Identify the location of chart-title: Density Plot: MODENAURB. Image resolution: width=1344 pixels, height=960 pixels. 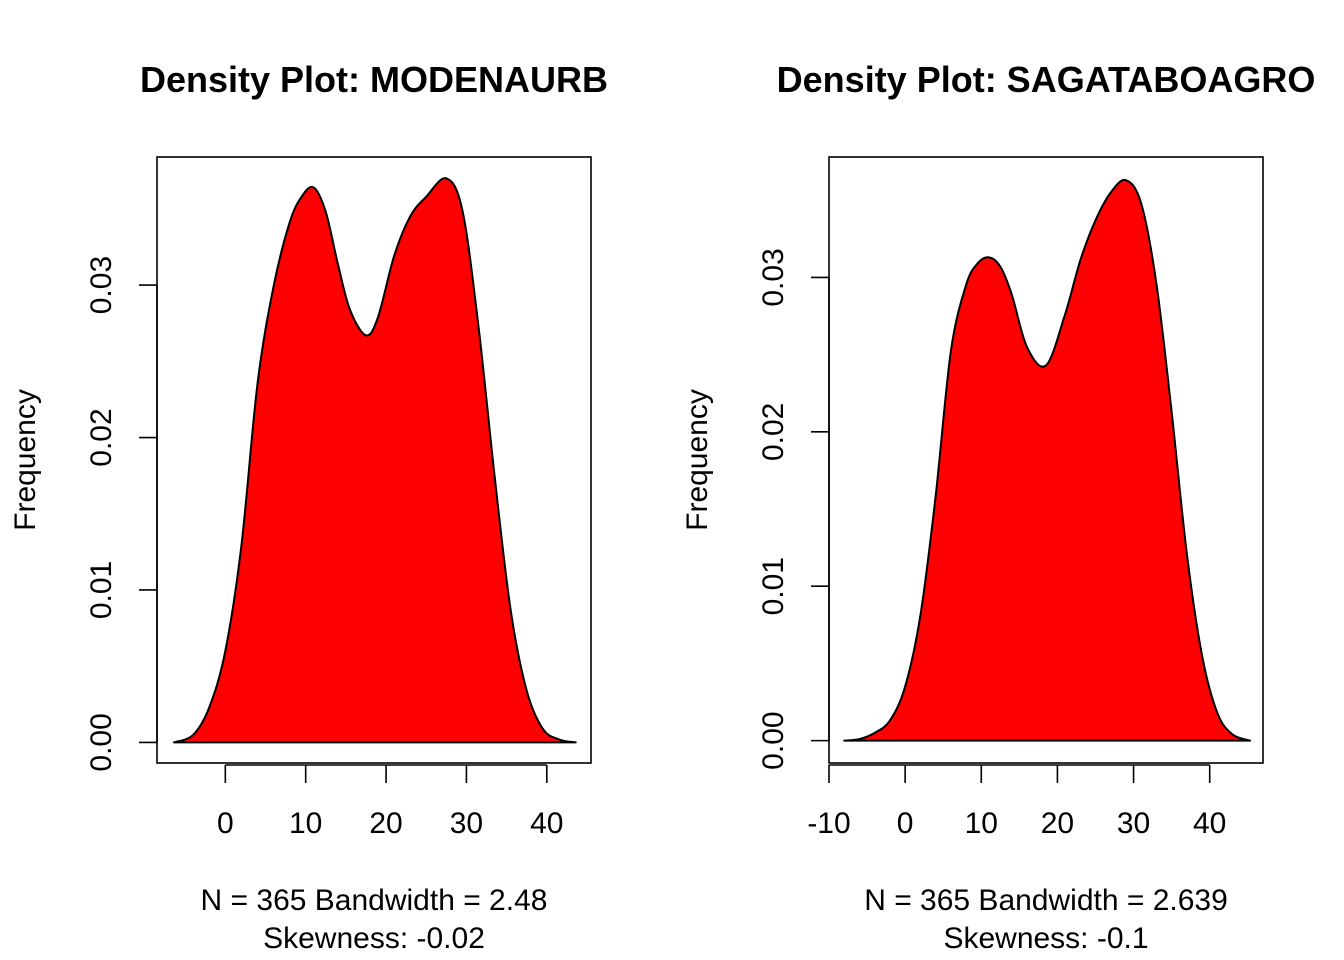
(374, 79).